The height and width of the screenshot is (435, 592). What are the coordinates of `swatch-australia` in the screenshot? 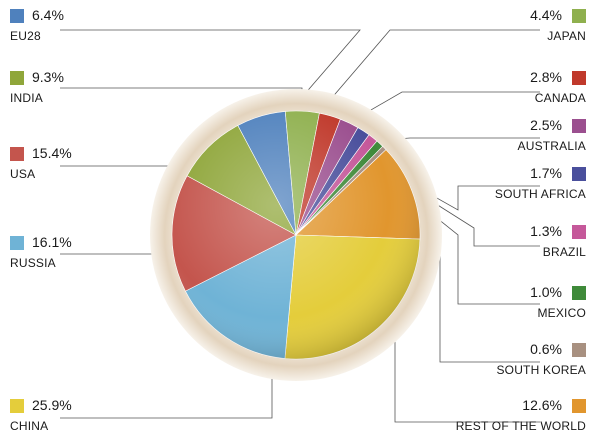 It's located at (579, 126).